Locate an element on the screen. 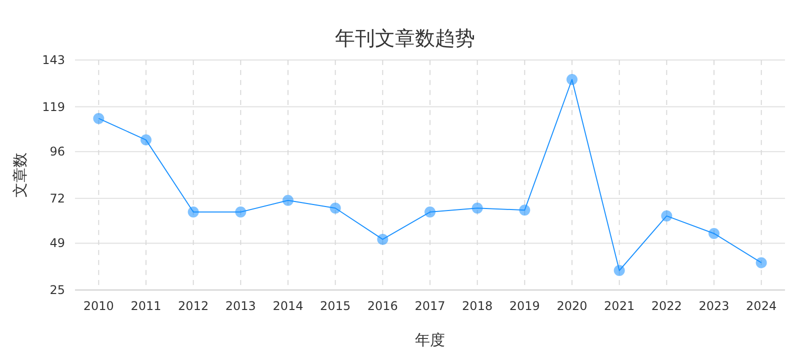  x-tick-label: 2019 is located at coordinates (524, 306).